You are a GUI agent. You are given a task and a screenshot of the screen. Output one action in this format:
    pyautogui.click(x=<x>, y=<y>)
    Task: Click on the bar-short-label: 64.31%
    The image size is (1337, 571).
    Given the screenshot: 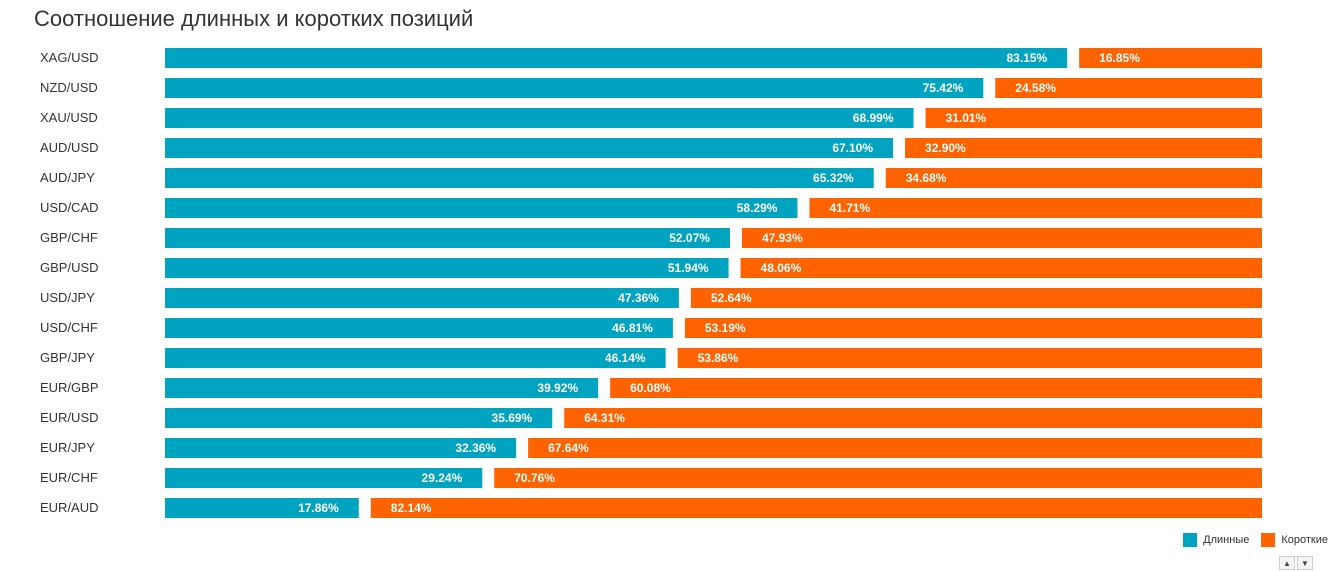 What is the action you would take?
    pyautogui.click(x=604, y=418)
    